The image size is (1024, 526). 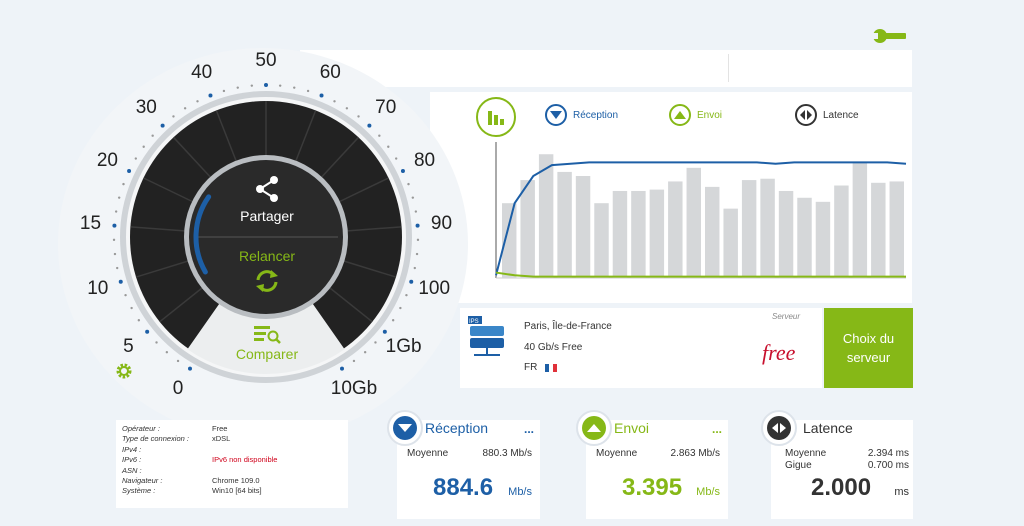 I want to click on choose-server-button: Choix du serveur, so click(x=868, y=348).